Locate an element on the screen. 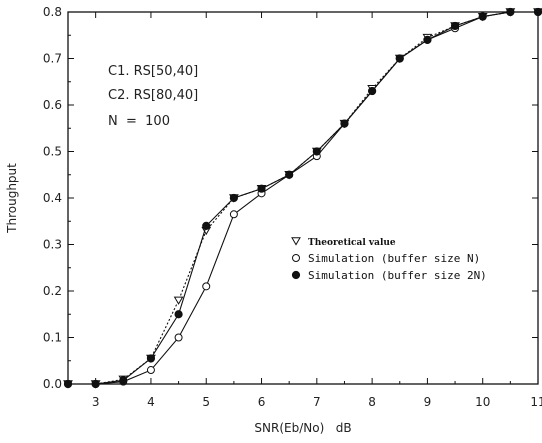  x-tick-label: 11 is located at coordinates (536, 402).